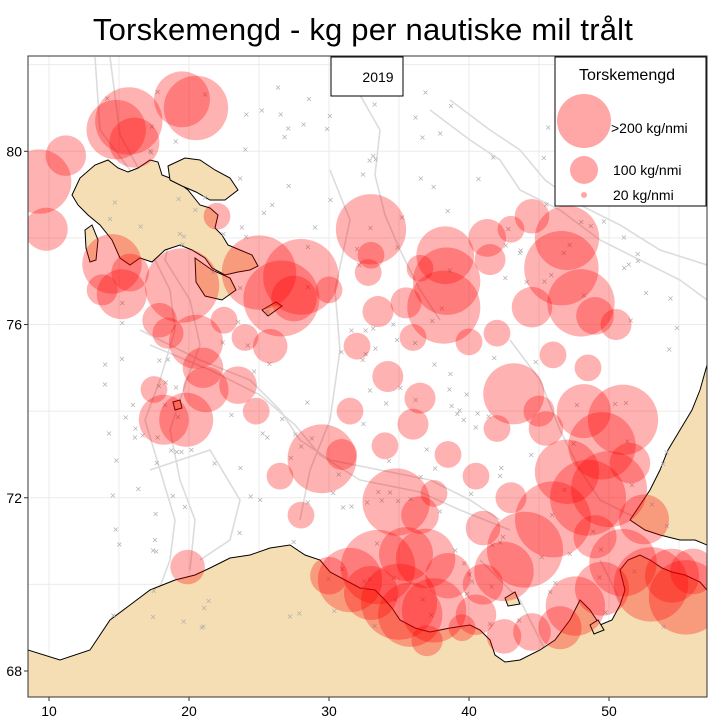  What do you see at coordinates (14, 325) in the screenshot?
I see `y-tick-label: 76` at bounding box center [14, 325].